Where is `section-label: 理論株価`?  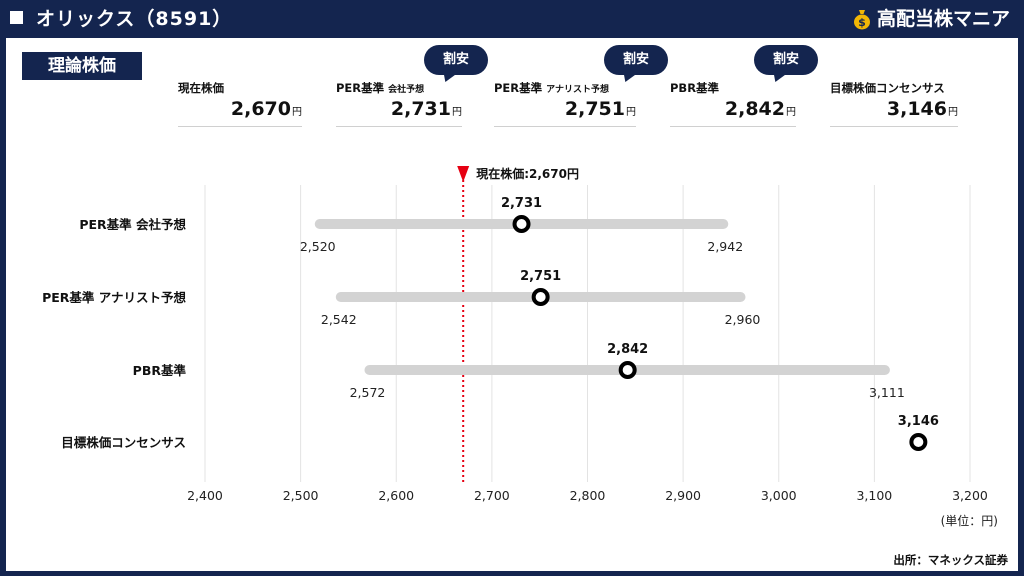
section-label: 理論株価 is located at coordinates (82, 66).